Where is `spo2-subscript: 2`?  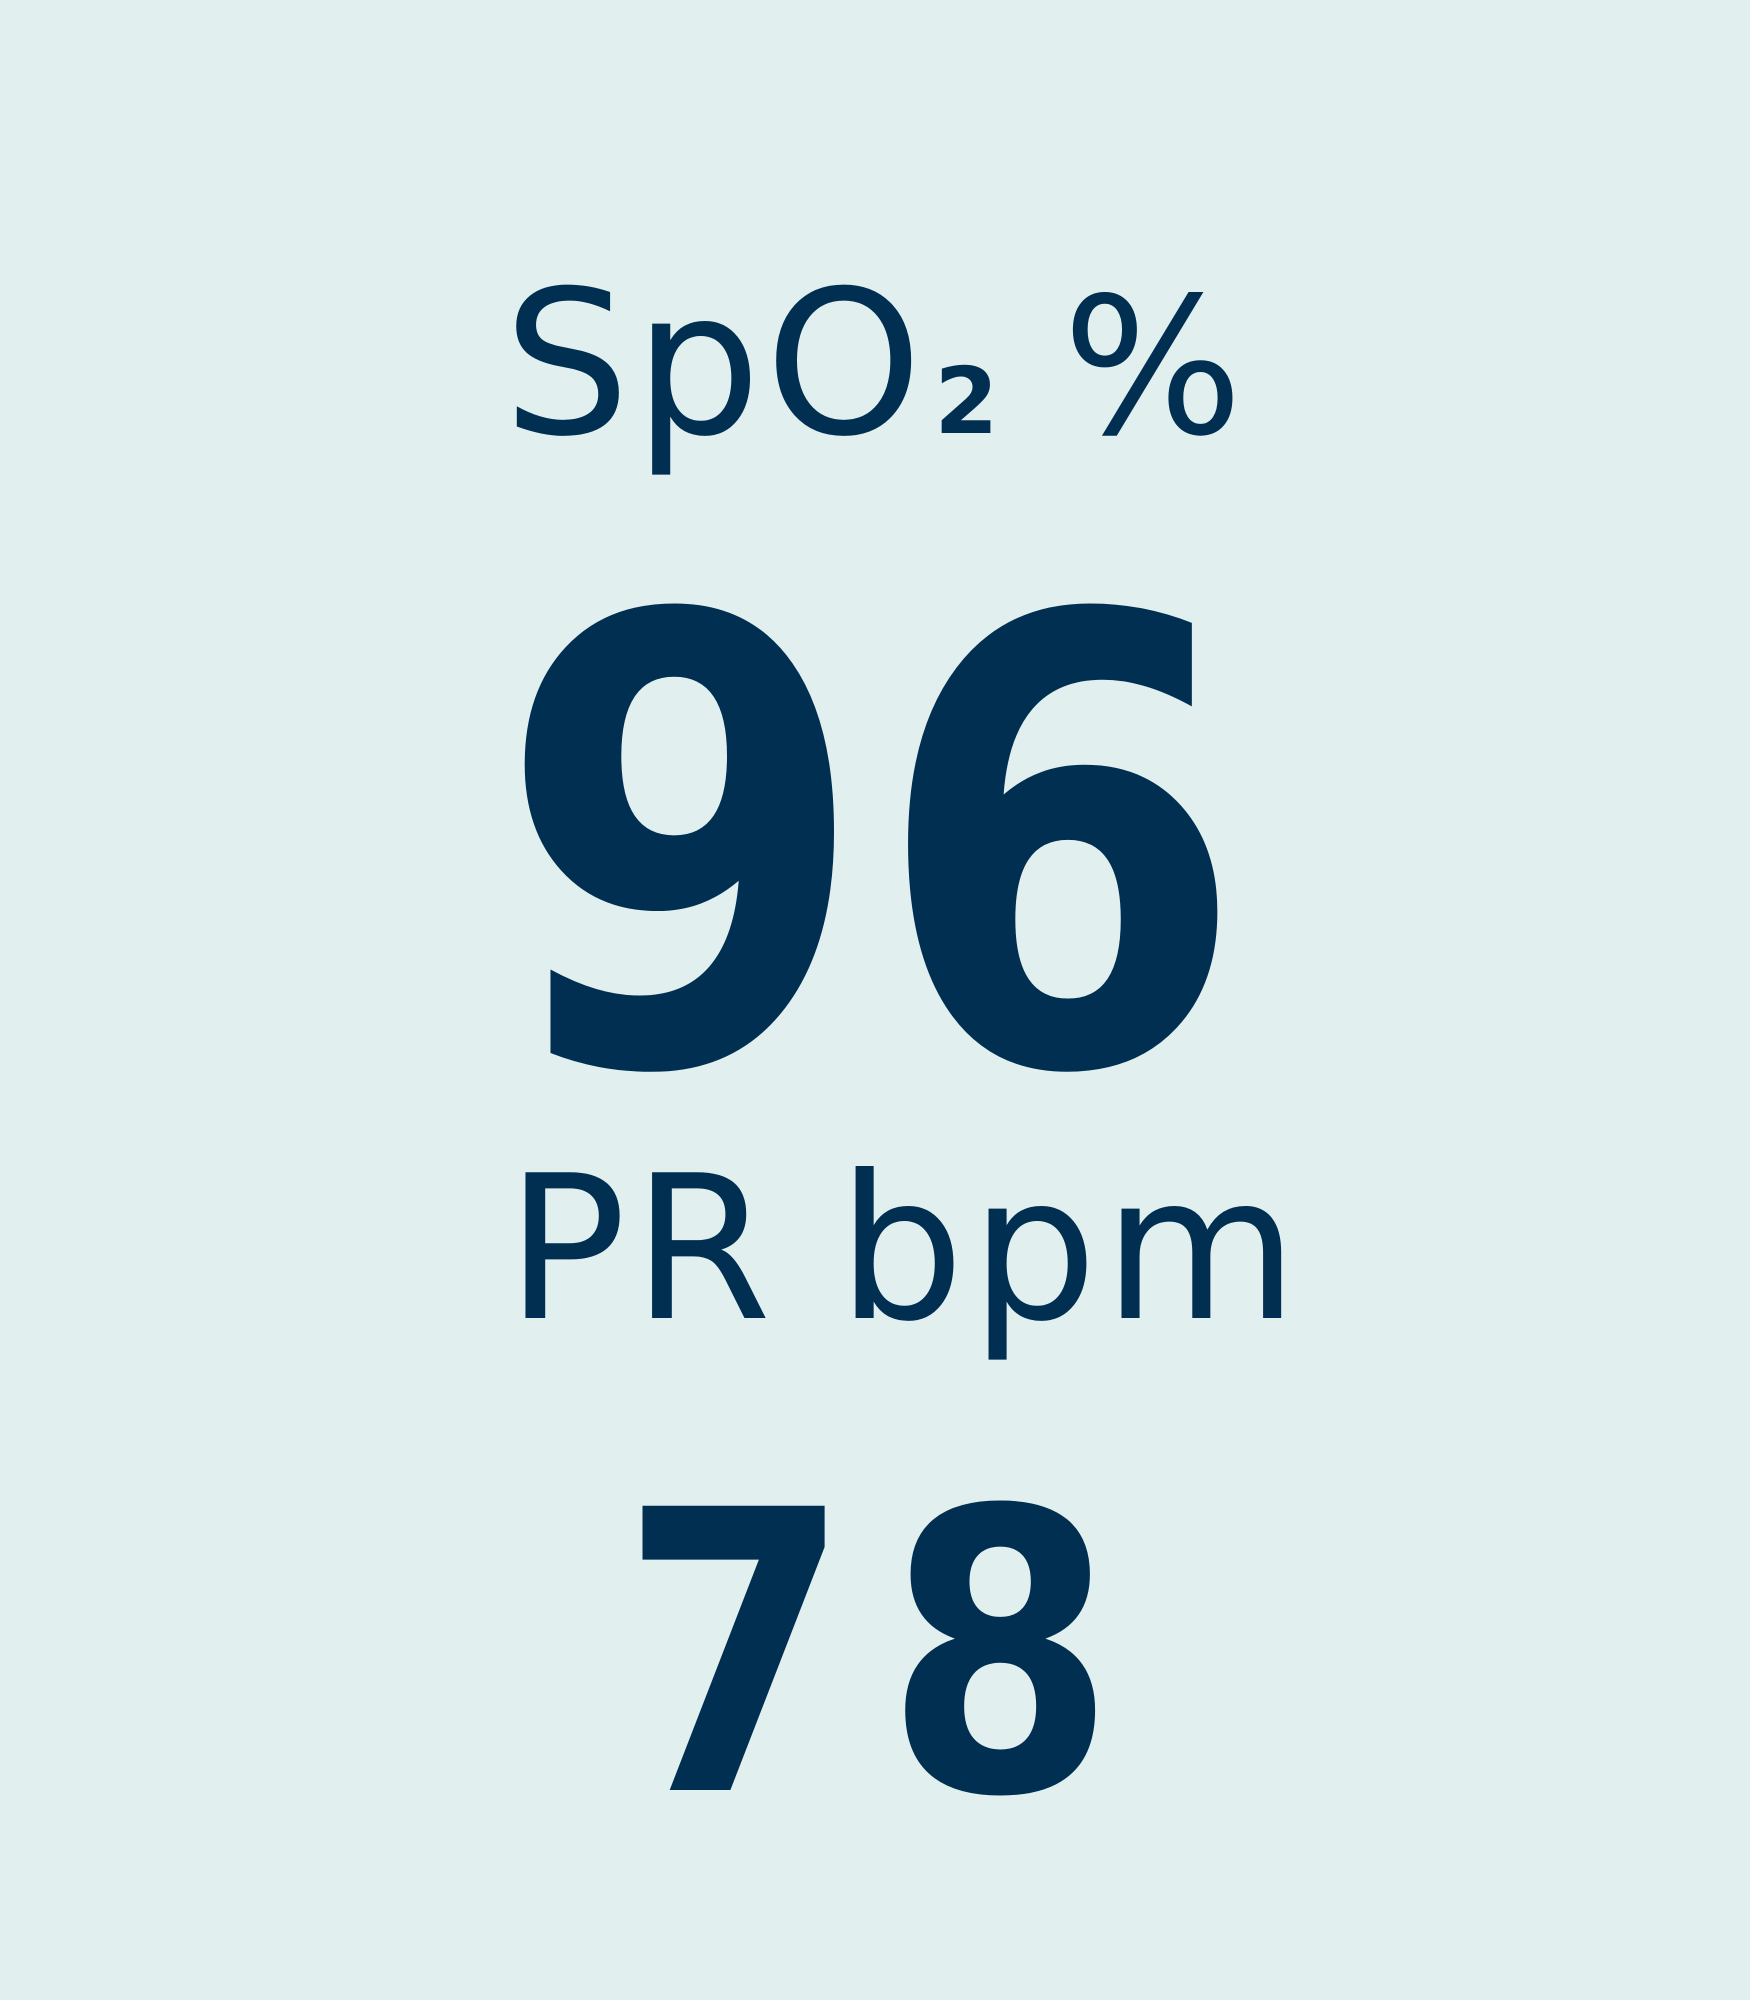
spo2-subscript: 2 is located at coordinates (968, 401).